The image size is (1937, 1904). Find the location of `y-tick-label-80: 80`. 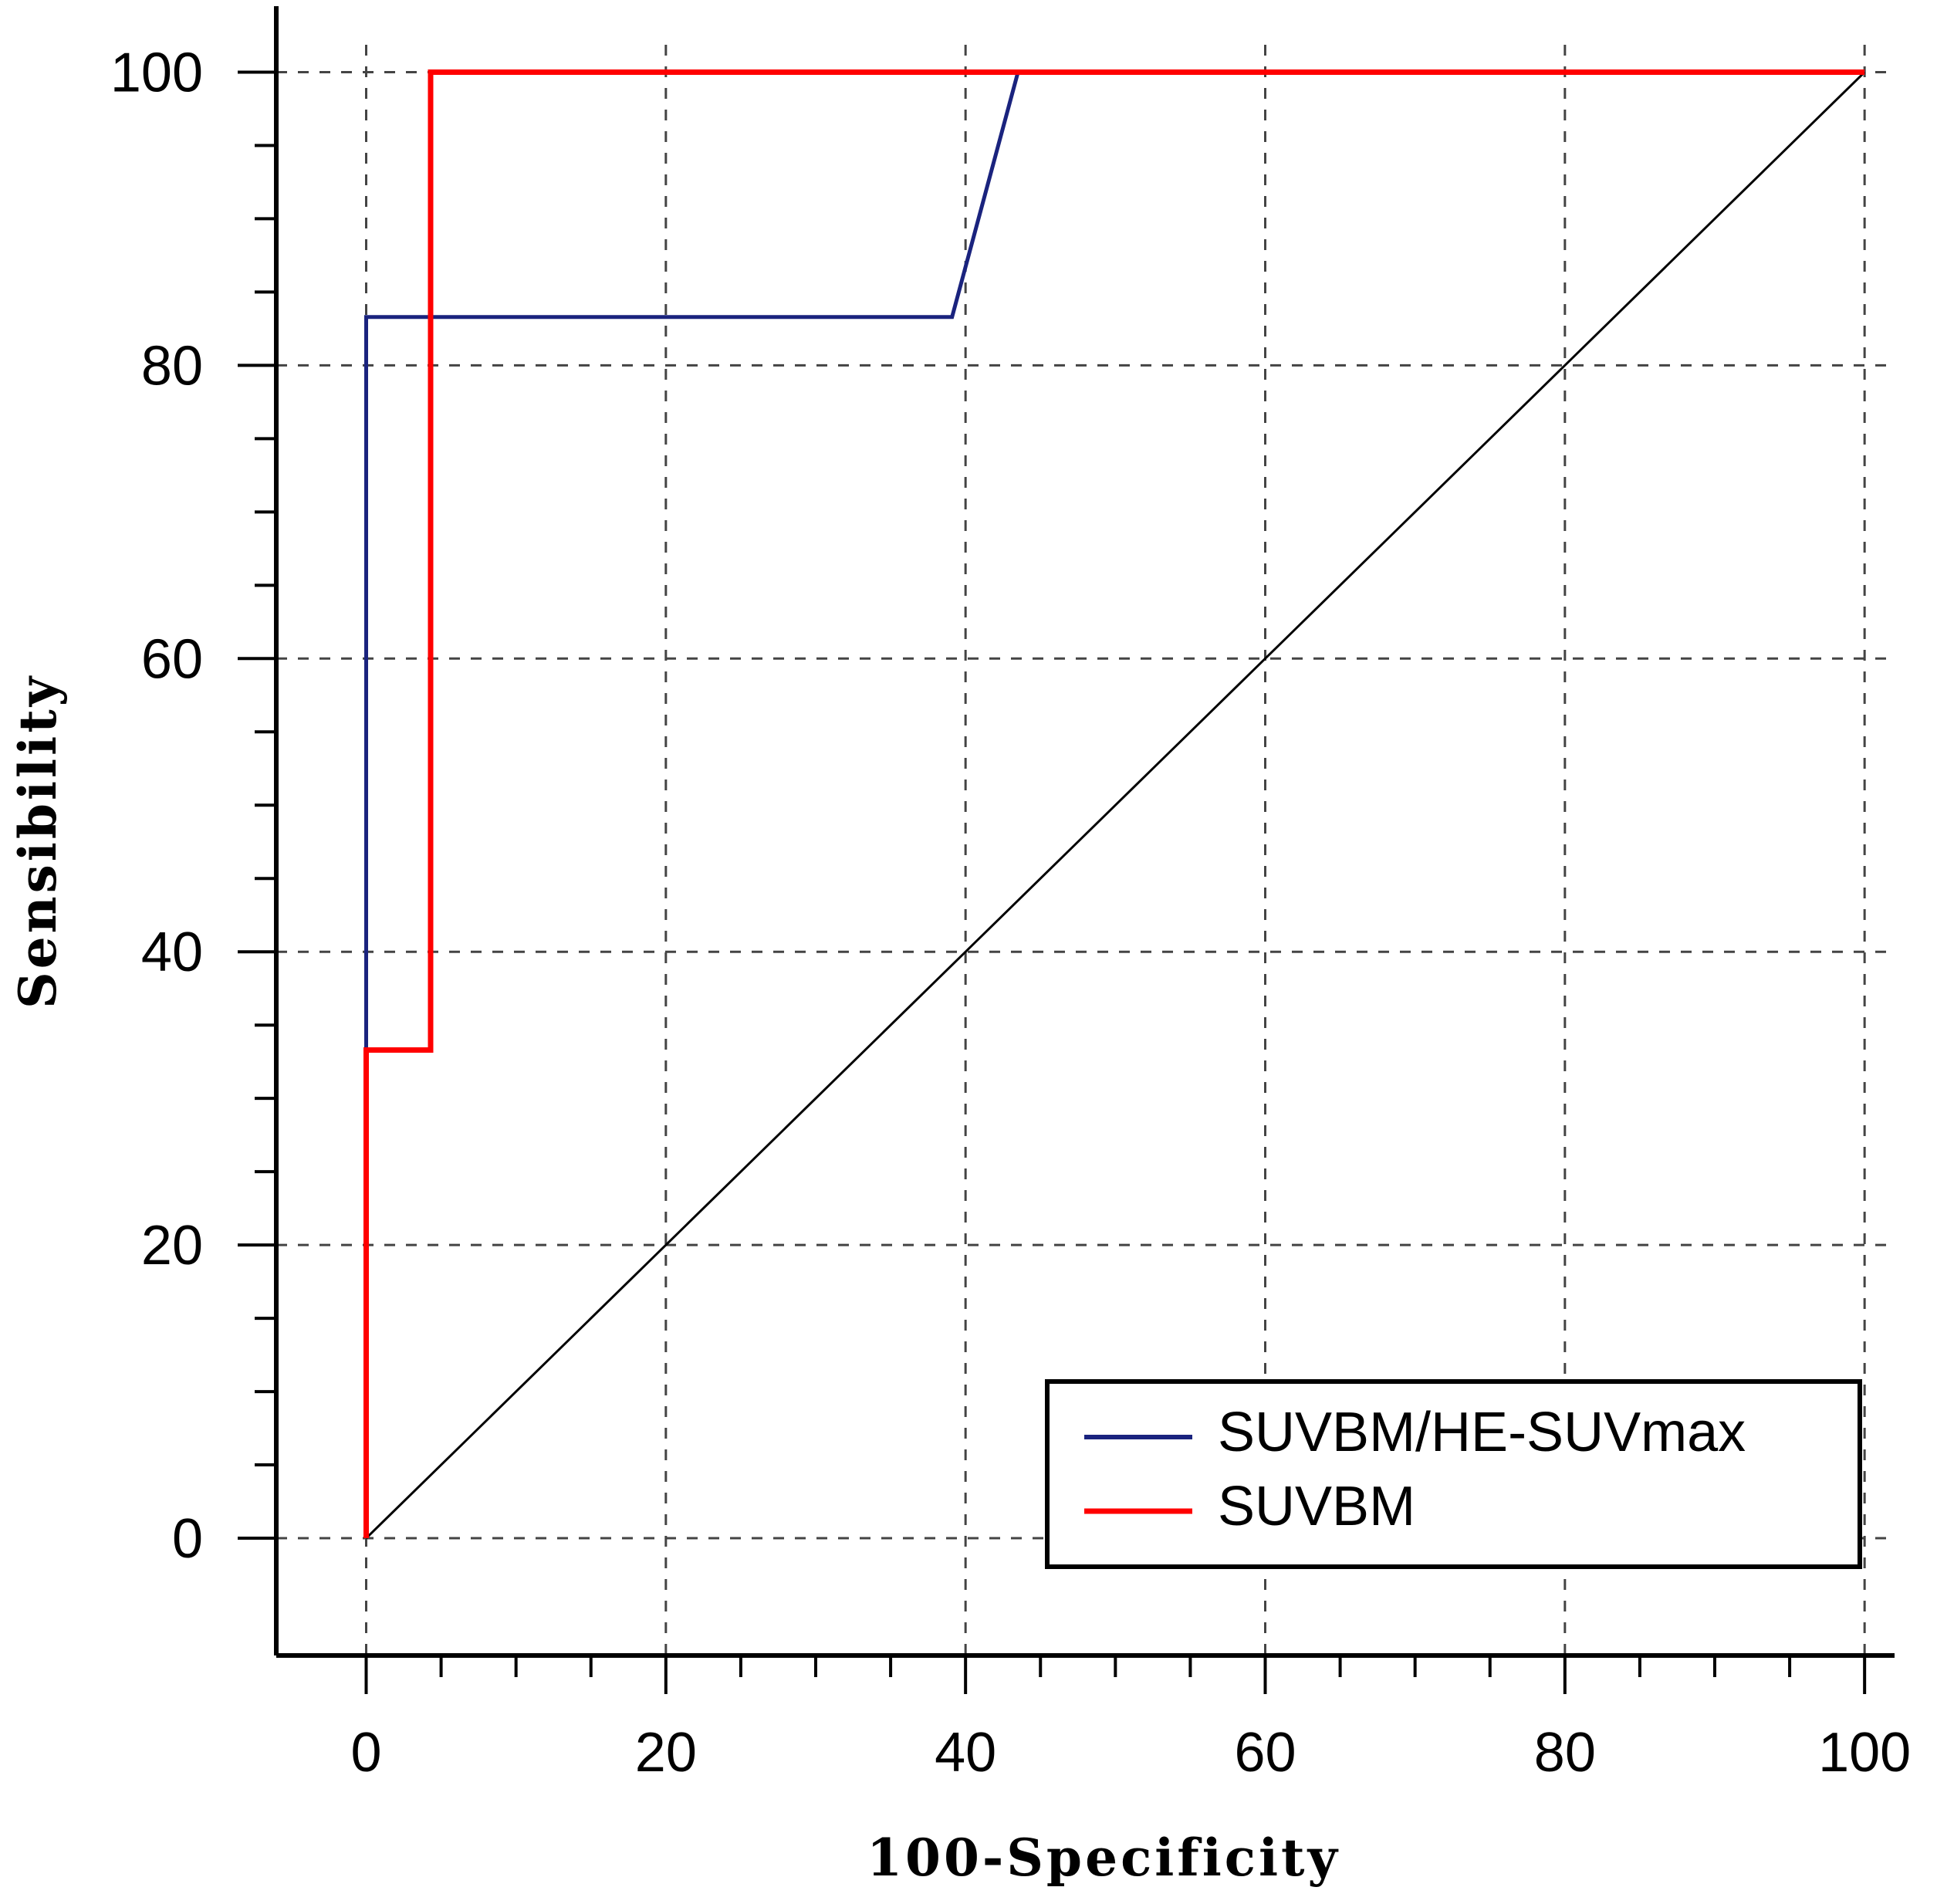

y-tick-label-80: 80 is located at coordinates (172, 366).